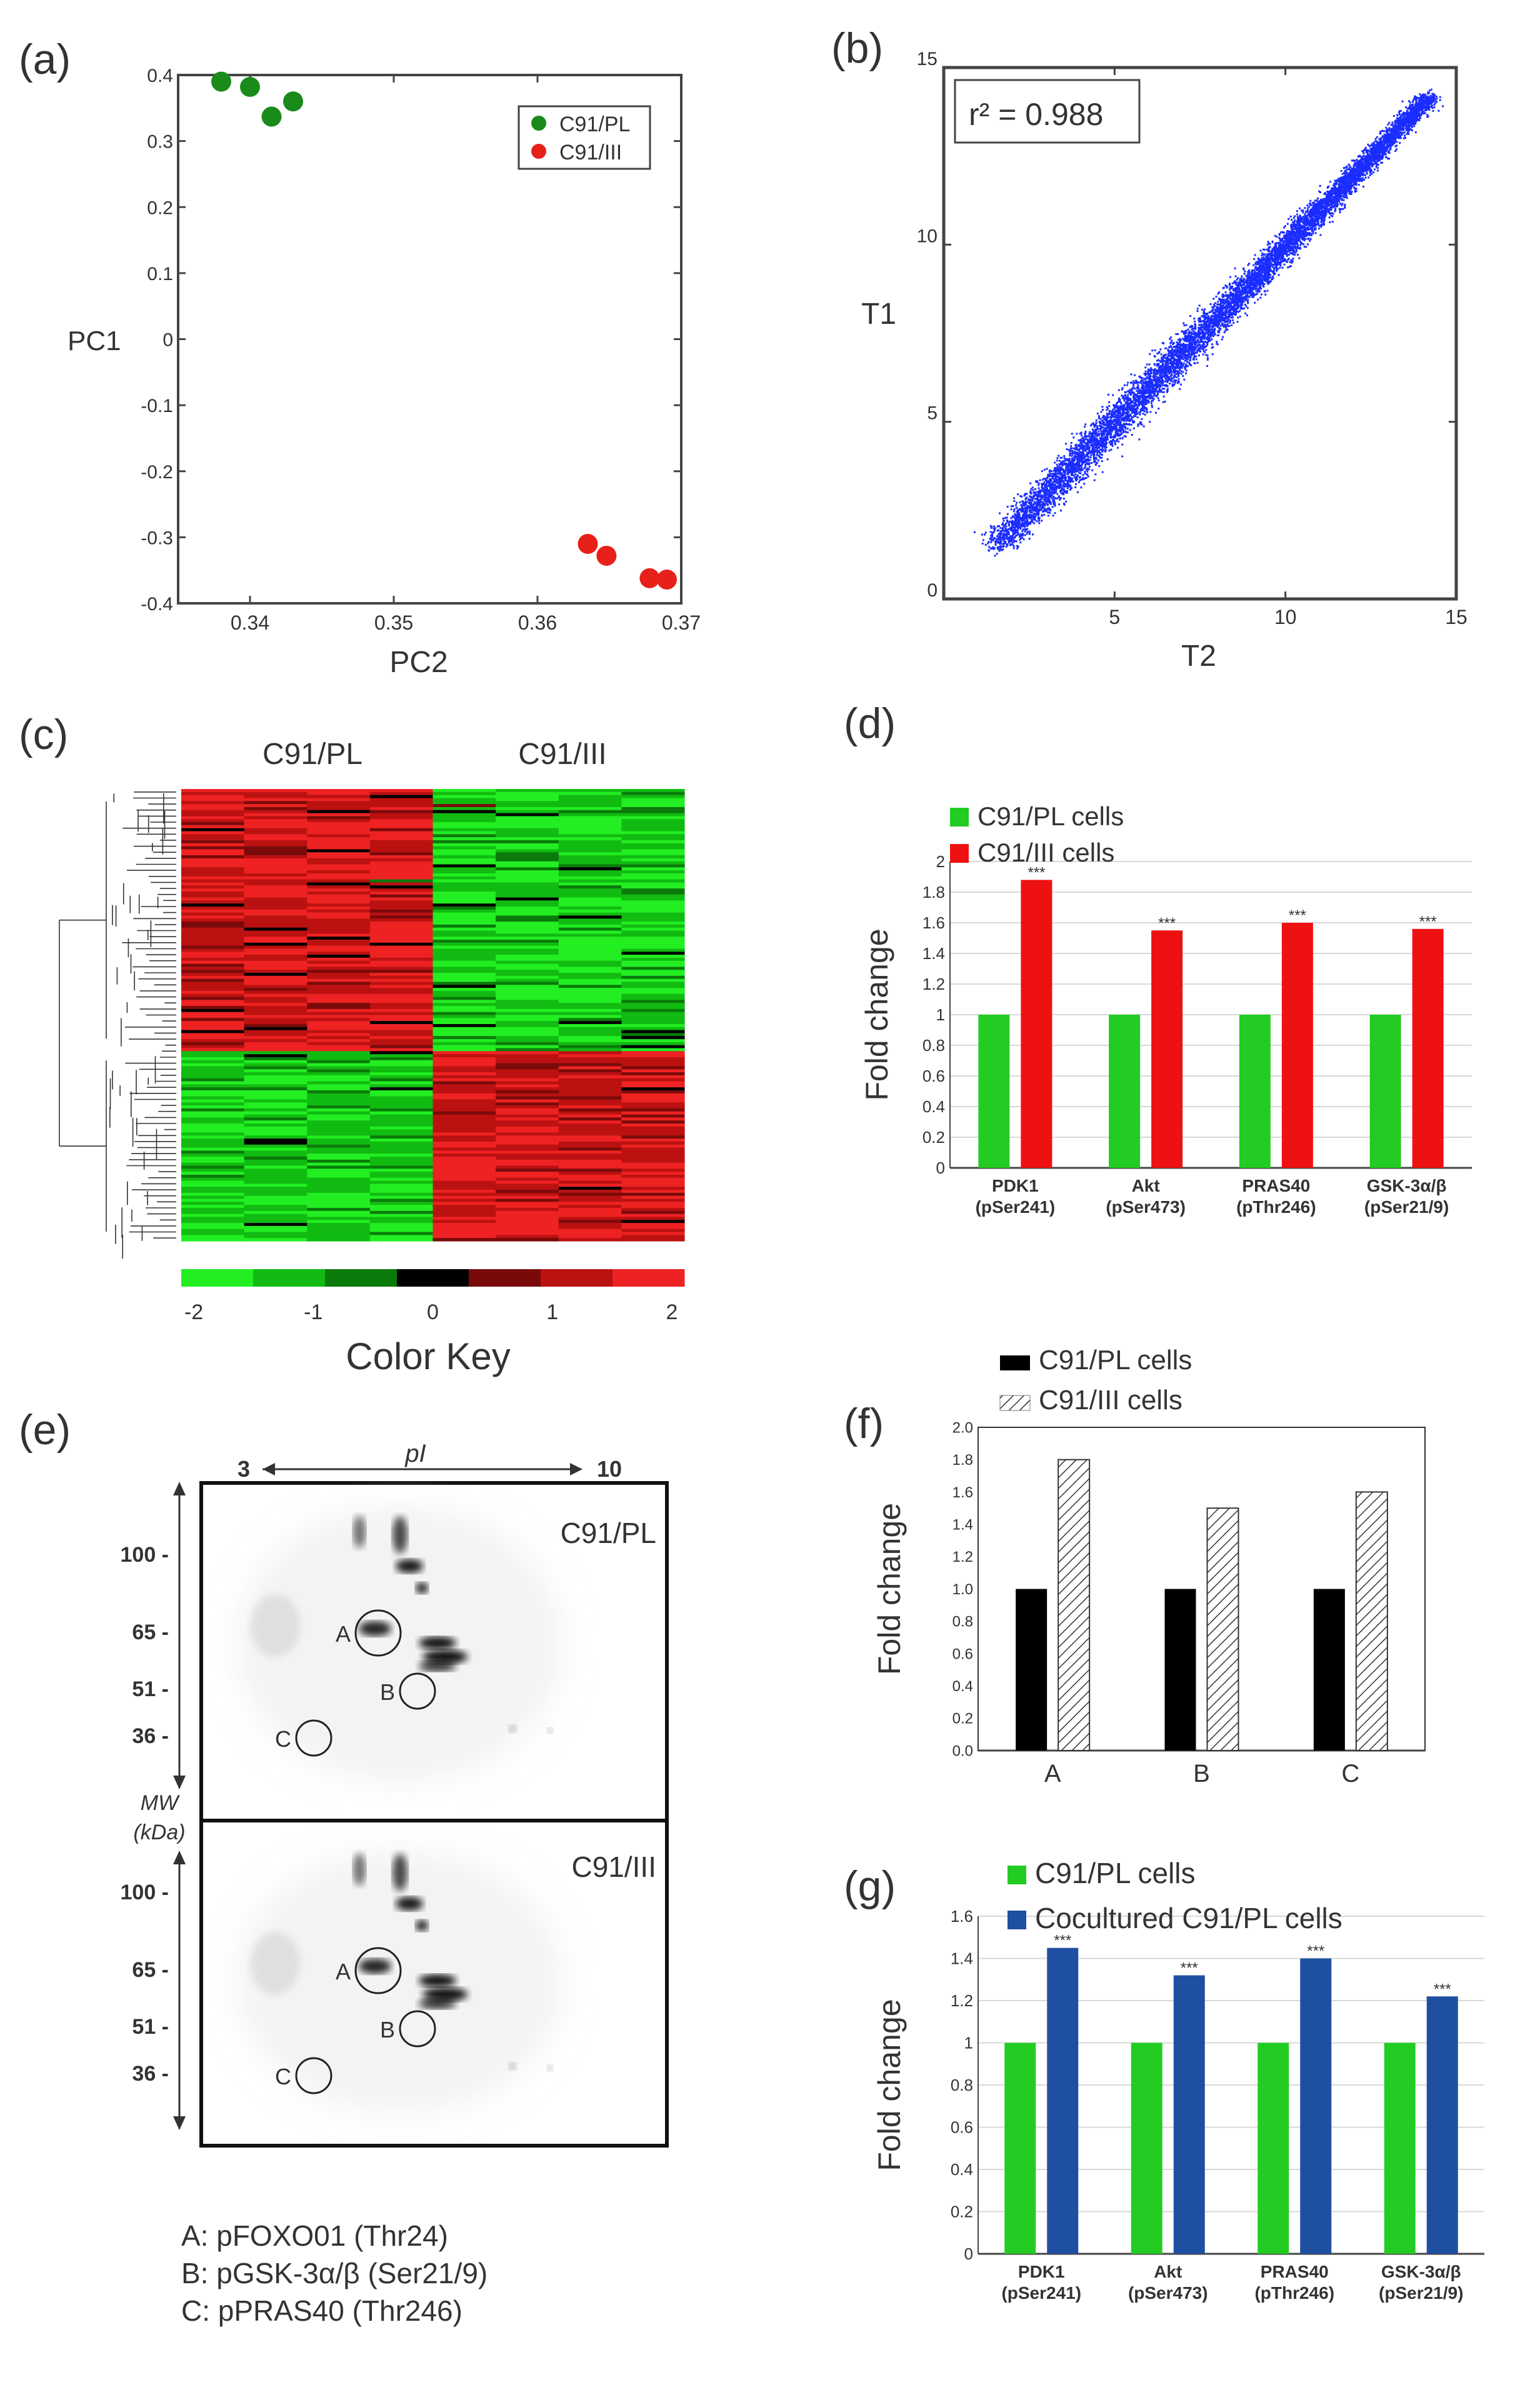  What do you see at coordinates (962, 1719) in the screenshot?
I see `f-chart-ytick-label: 0.2` at bounding box center [962, 1719].